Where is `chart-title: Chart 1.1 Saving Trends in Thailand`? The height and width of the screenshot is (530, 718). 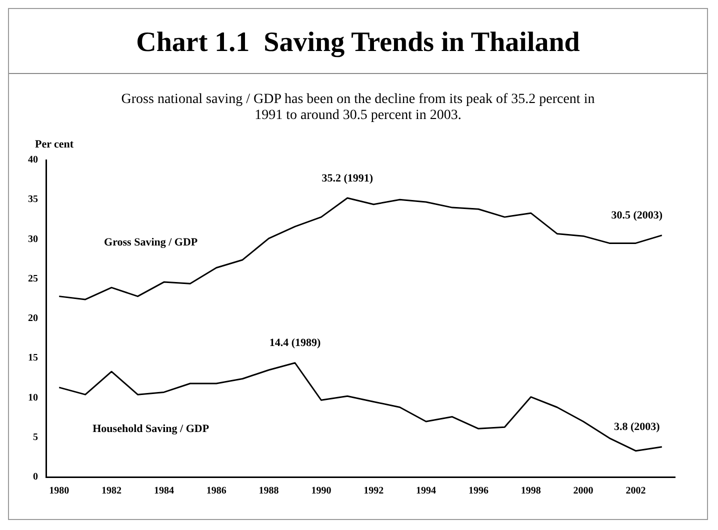 chart-title: Chart 1.1 Saving Trends in Thailand is located at coordinates (358, 43).